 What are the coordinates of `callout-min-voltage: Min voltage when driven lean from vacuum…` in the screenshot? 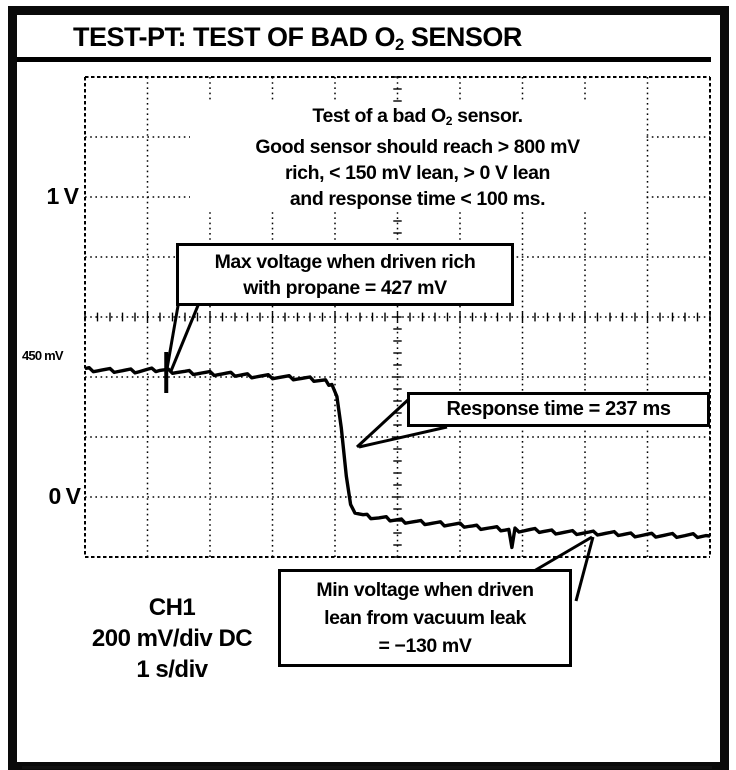 It's located at (425, 618).